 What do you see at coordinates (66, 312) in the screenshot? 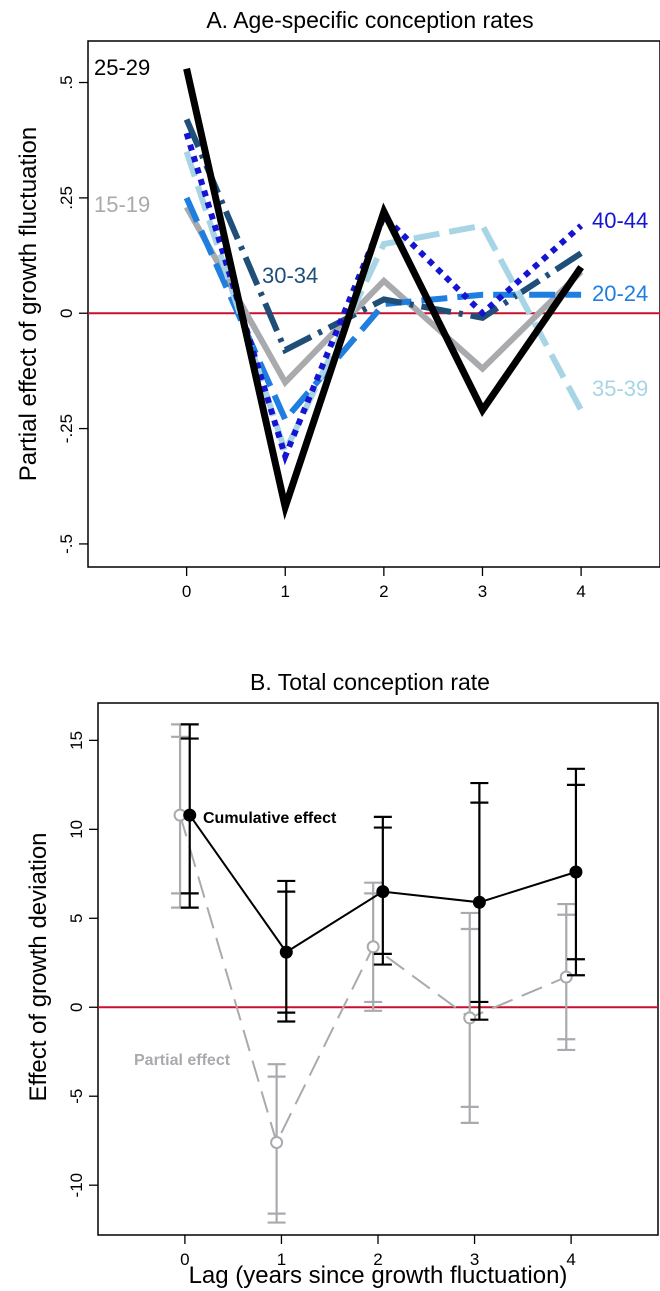
I see `panel-a-y-tick-label: 0` at bounding box center [66, 312].